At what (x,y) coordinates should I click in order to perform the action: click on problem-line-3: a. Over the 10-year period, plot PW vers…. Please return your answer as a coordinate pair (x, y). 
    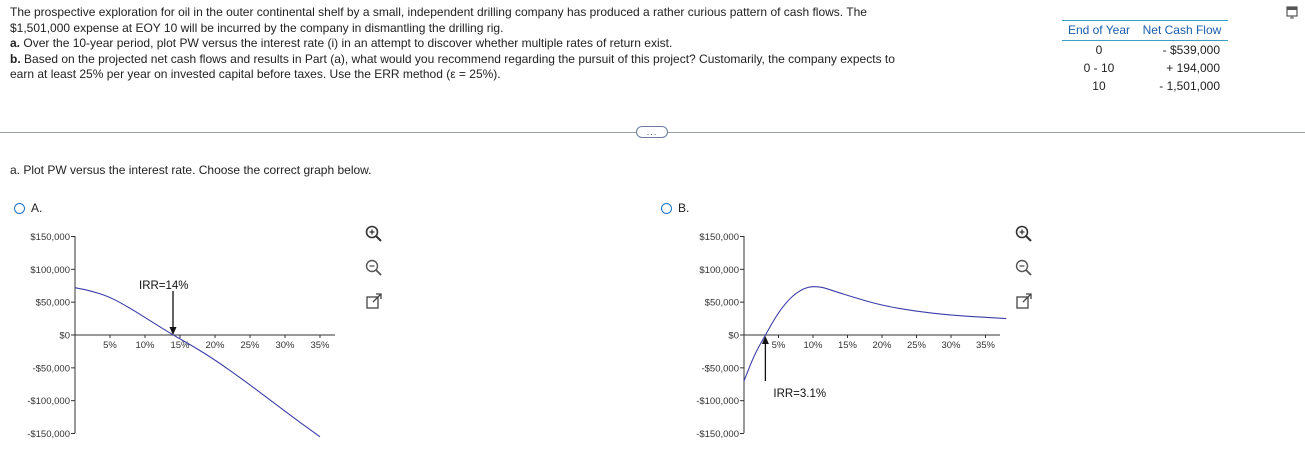
    Looking at the image, I should click on (500, 44).